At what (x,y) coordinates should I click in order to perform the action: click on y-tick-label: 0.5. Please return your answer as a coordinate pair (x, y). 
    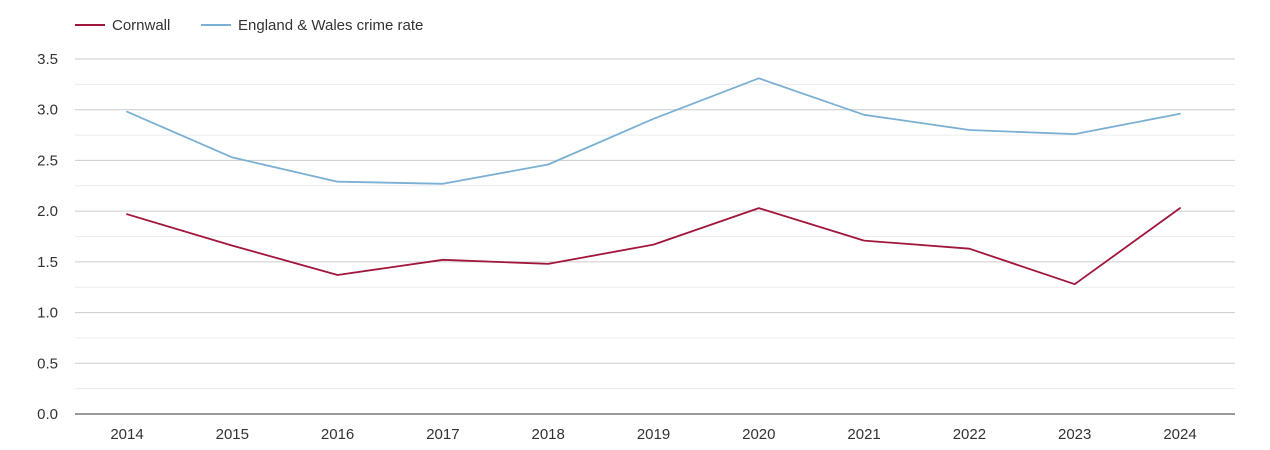
    Looking at the image, I should click on (47, 363).